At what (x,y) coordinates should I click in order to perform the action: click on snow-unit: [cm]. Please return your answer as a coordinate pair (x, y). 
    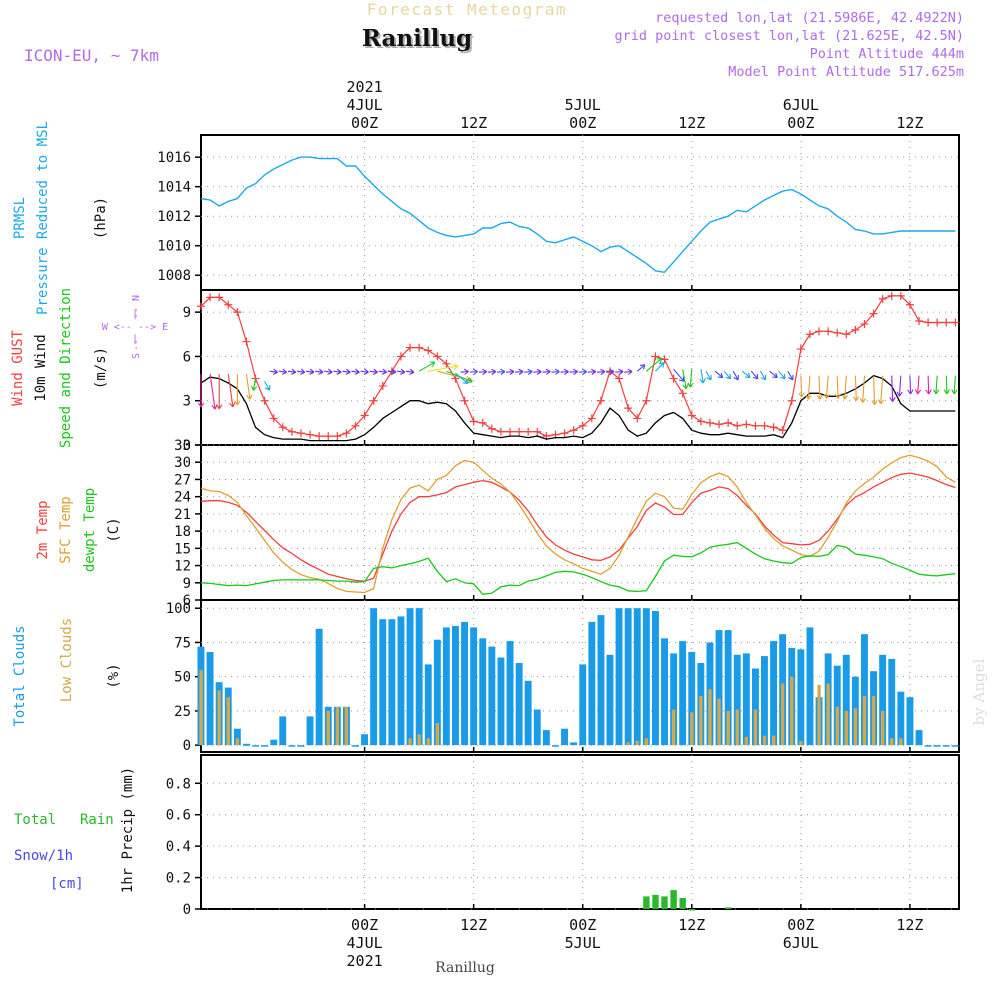
    Looking at the image, I should click on (67, 884).